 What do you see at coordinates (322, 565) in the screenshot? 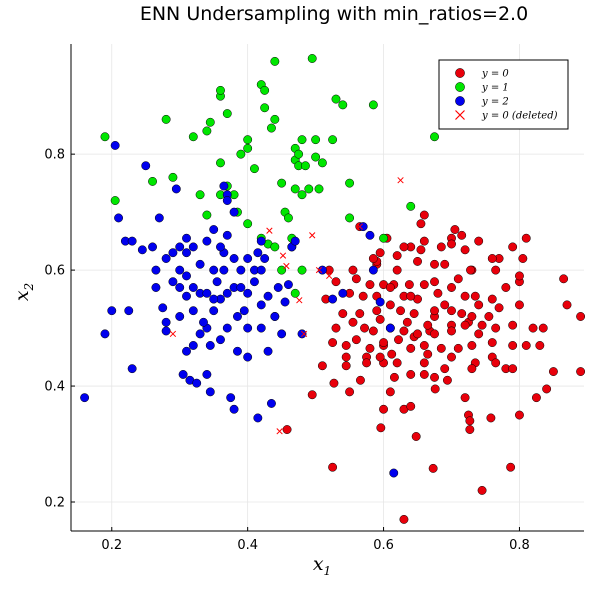
I see `x-axis-label: x1` at bounding box center [322, 565].